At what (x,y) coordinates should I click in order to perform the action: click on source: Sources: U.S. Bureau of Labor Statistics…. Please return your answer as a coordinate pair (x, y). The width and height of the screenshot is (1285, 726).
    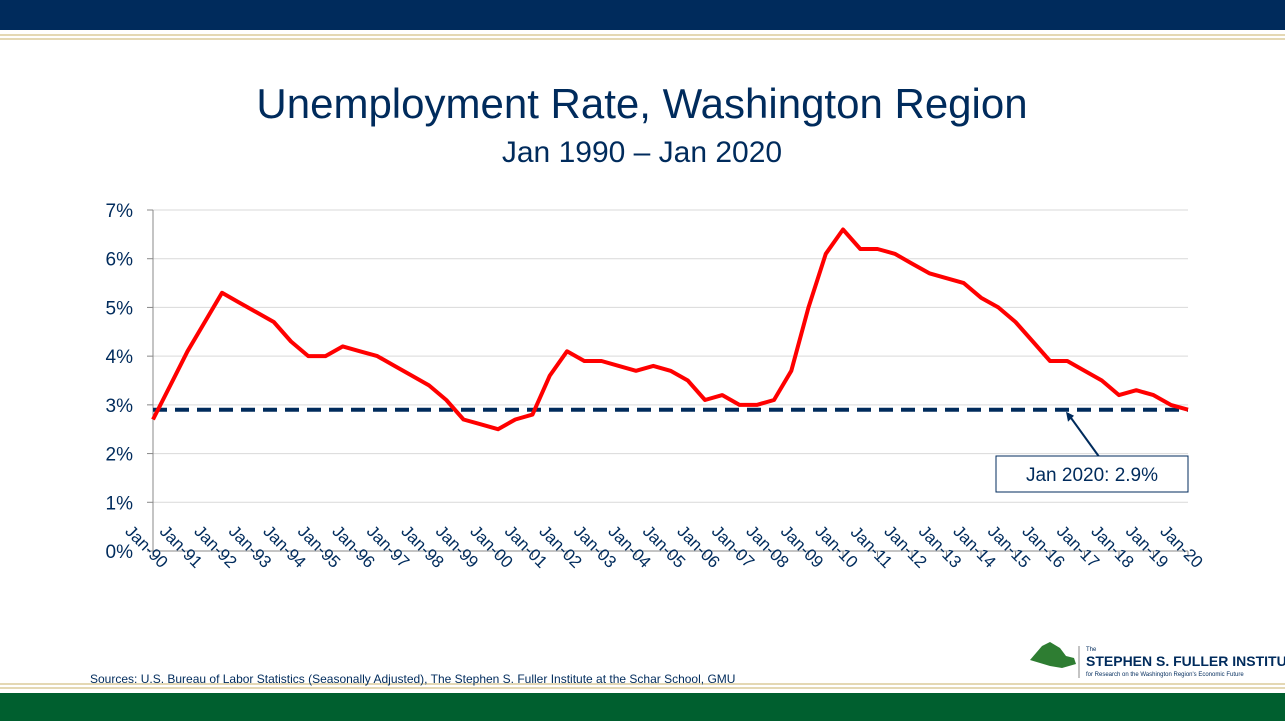
    Looking at the image, I should click on (412, 679).